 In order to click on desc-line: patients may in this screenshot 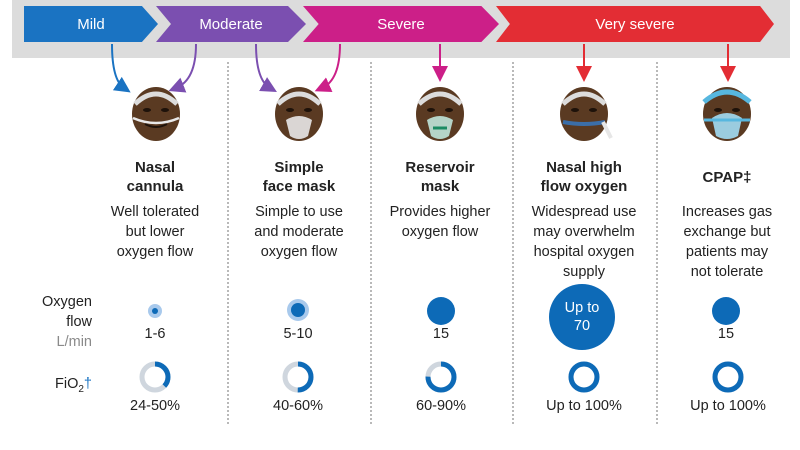, I will do `click(727, 252)`.